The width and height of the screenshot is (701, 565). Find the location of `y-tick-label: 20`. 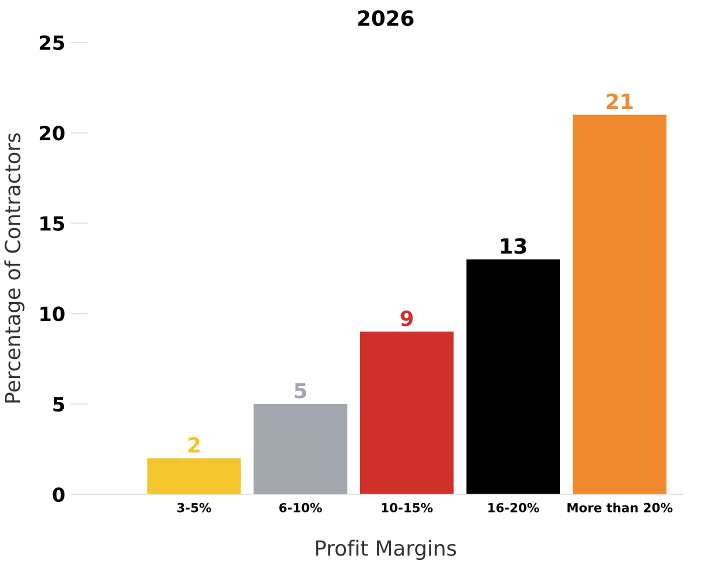

y-tick-label: 20 is located at coordinates (52, 133).